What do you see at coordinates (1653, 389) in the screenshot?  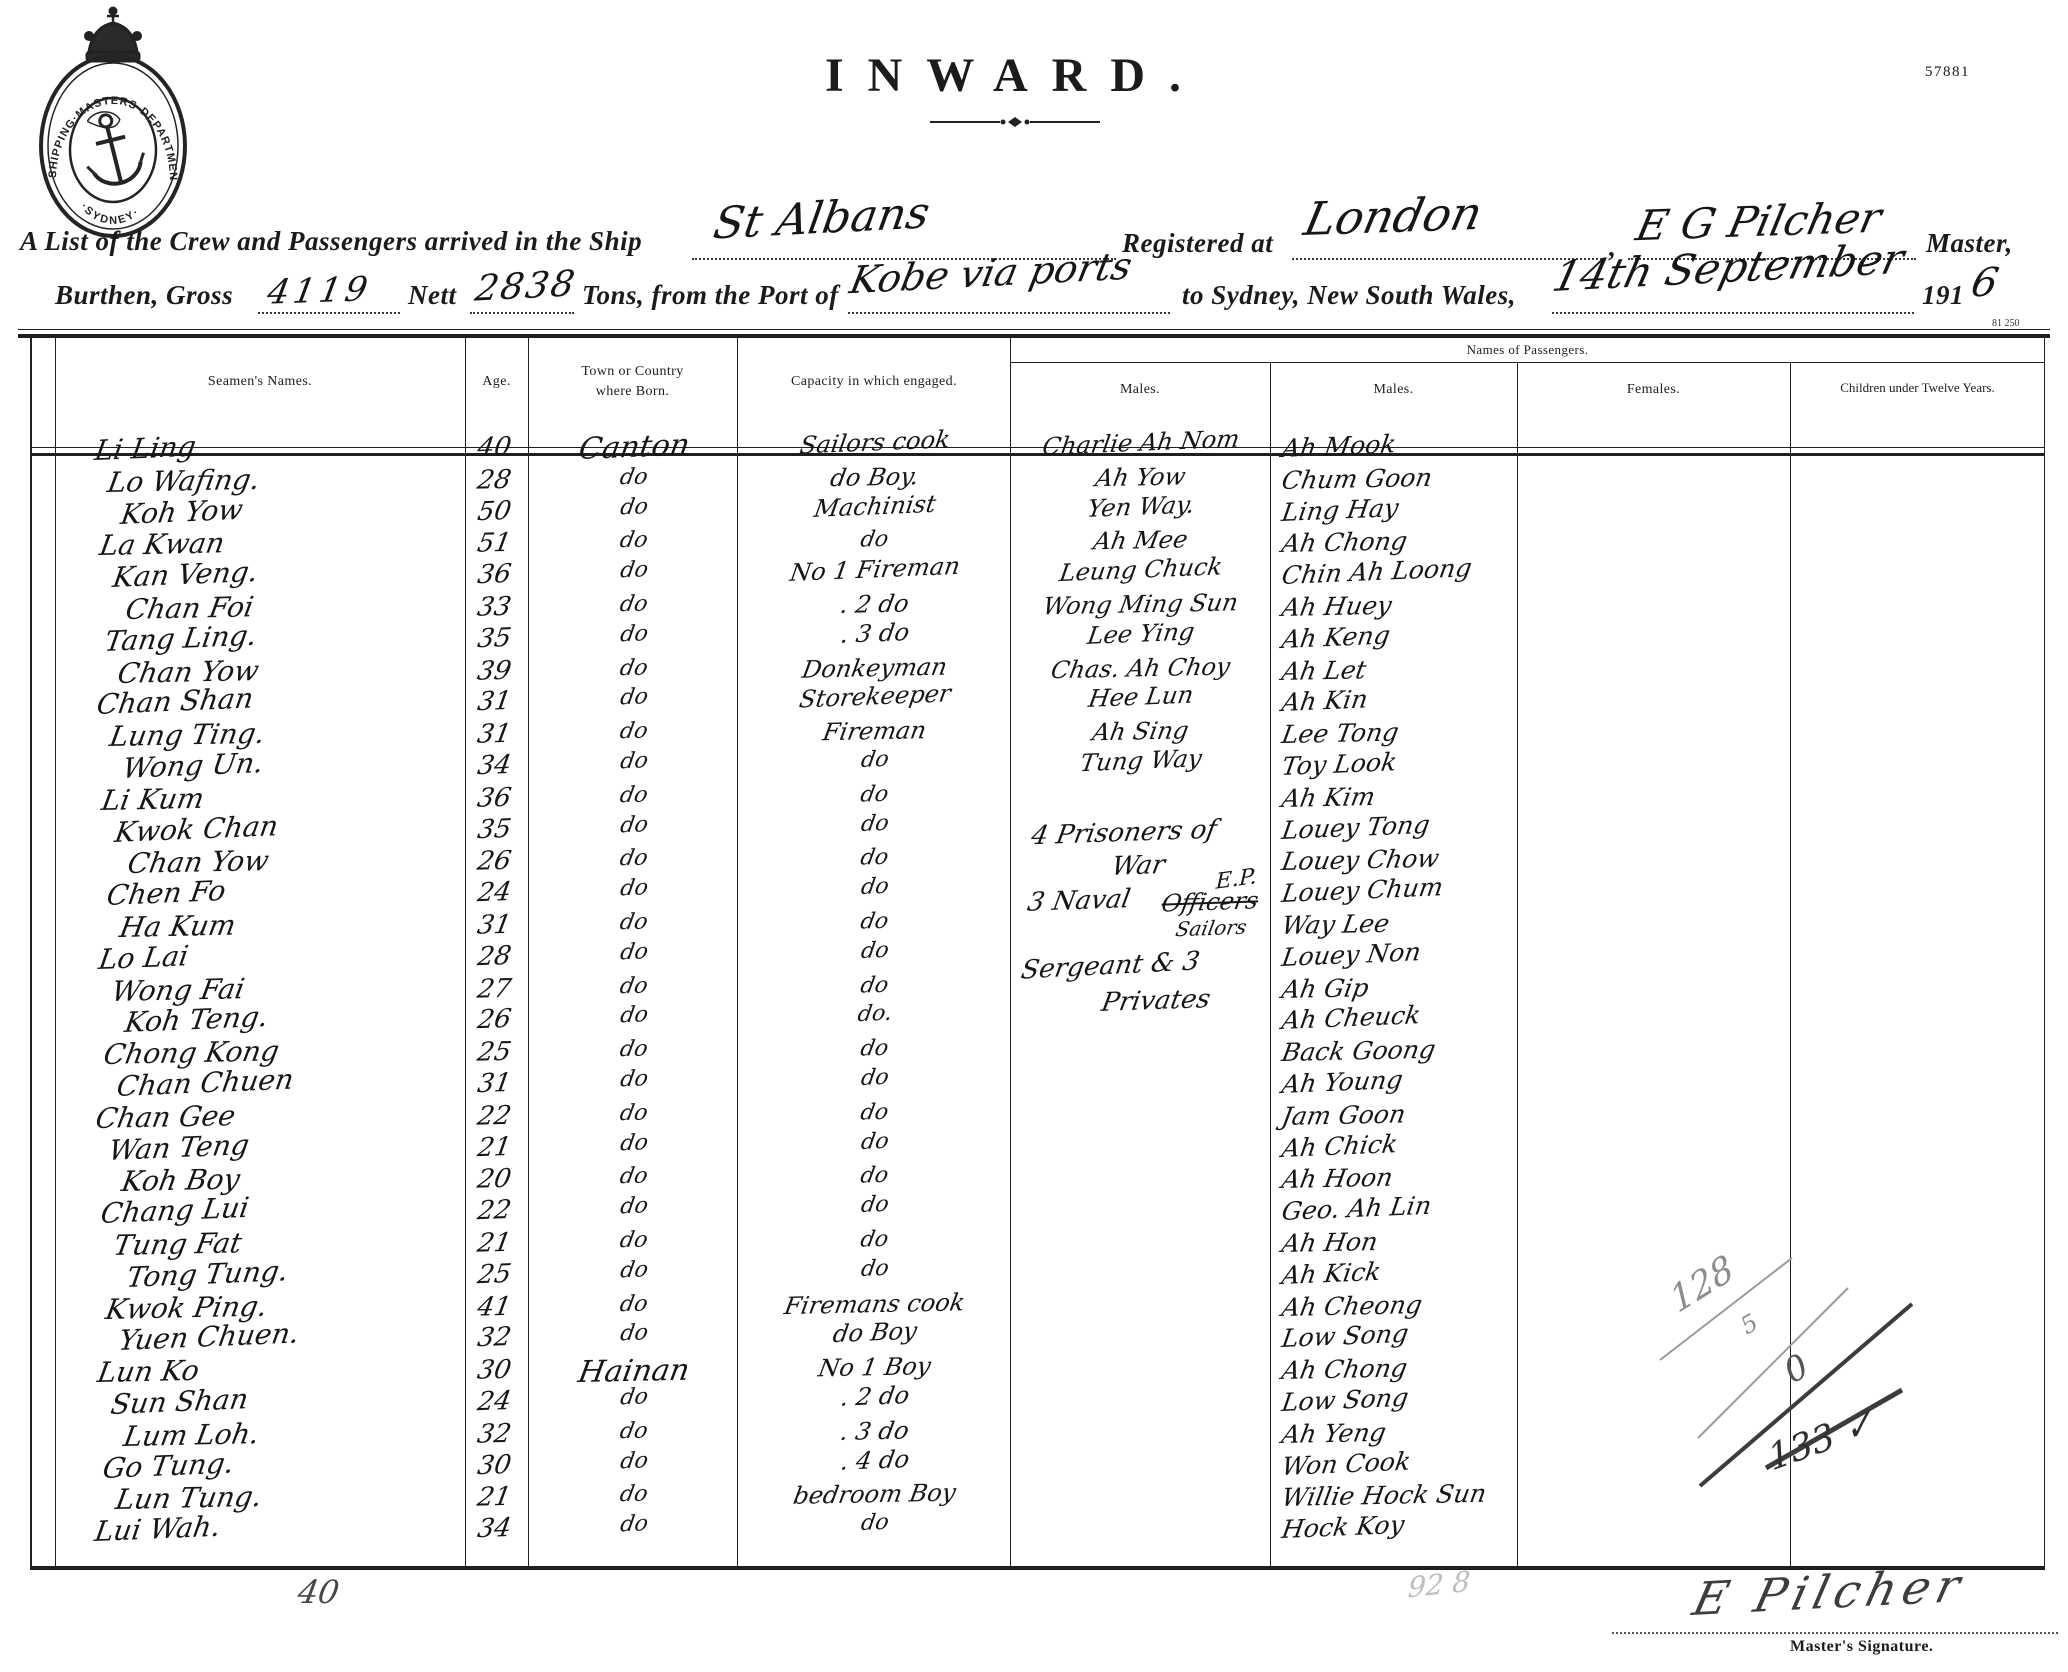 I see `column-header-females: Females.` at bounding box center [1653, 389].